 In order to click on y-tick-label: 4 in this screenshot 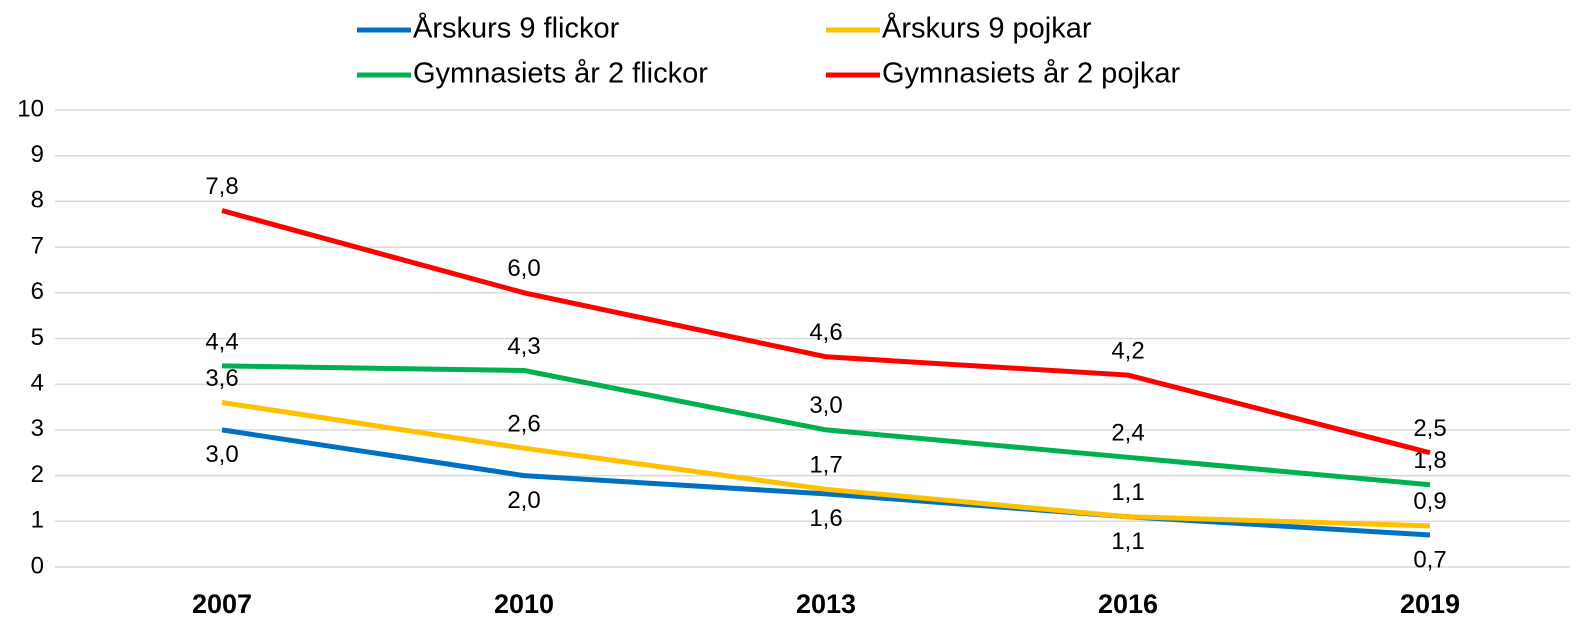, I will do `click(37, 383)`.